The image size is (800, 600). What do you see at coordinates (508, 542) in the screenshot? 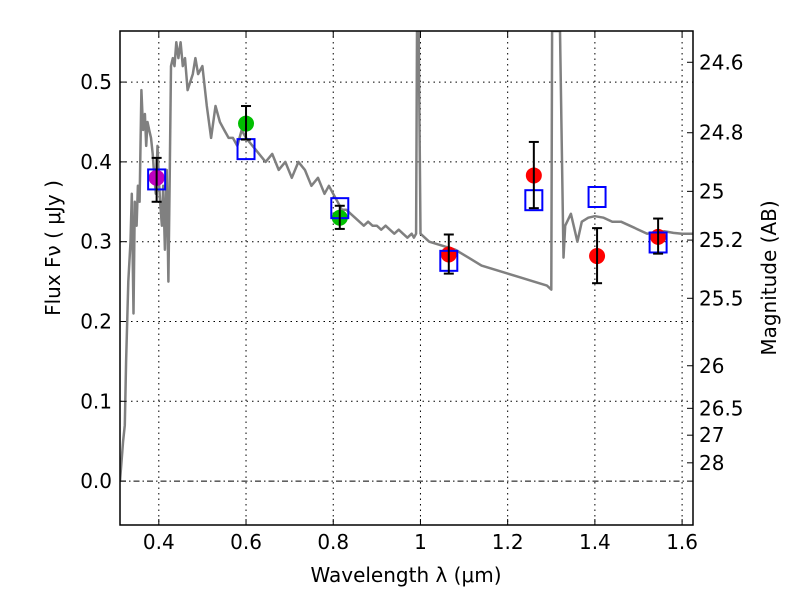
I see `x-tick-label: 1.2` at bounding box center [508, 542].